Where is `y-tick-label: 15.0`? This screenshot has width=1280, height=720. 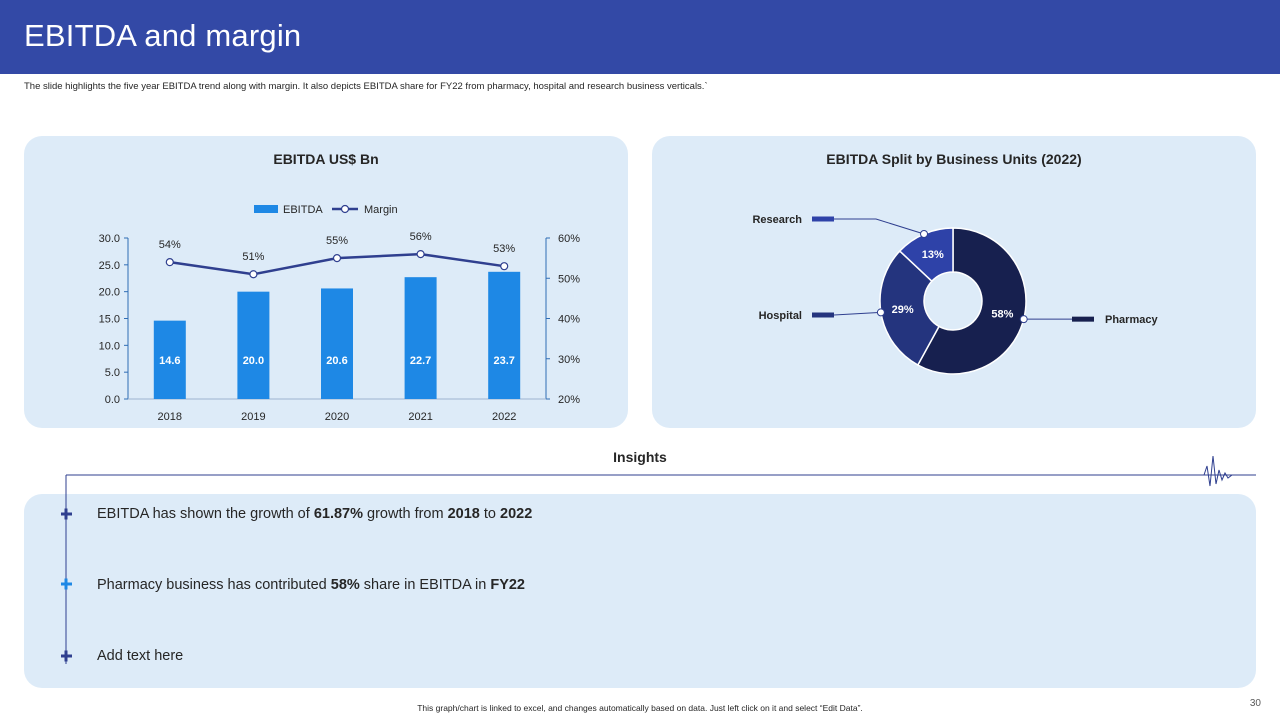 y-tick-label: 15.0 is located at coordinates (109, 320).